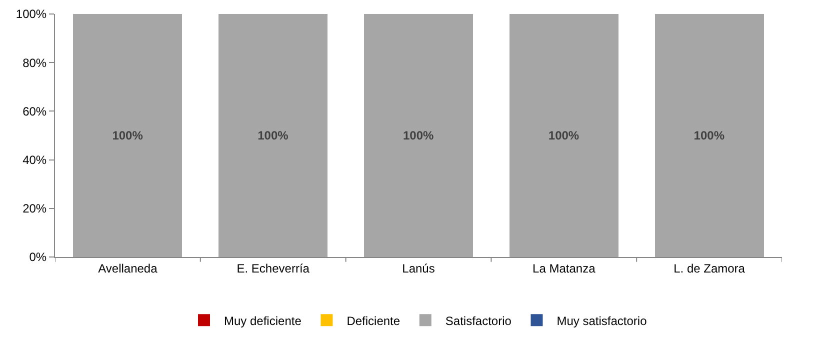 The height and width of the screenshot is (347, 822). I want to click on legend-label: Muy satisfactorio, so click(602, 321).